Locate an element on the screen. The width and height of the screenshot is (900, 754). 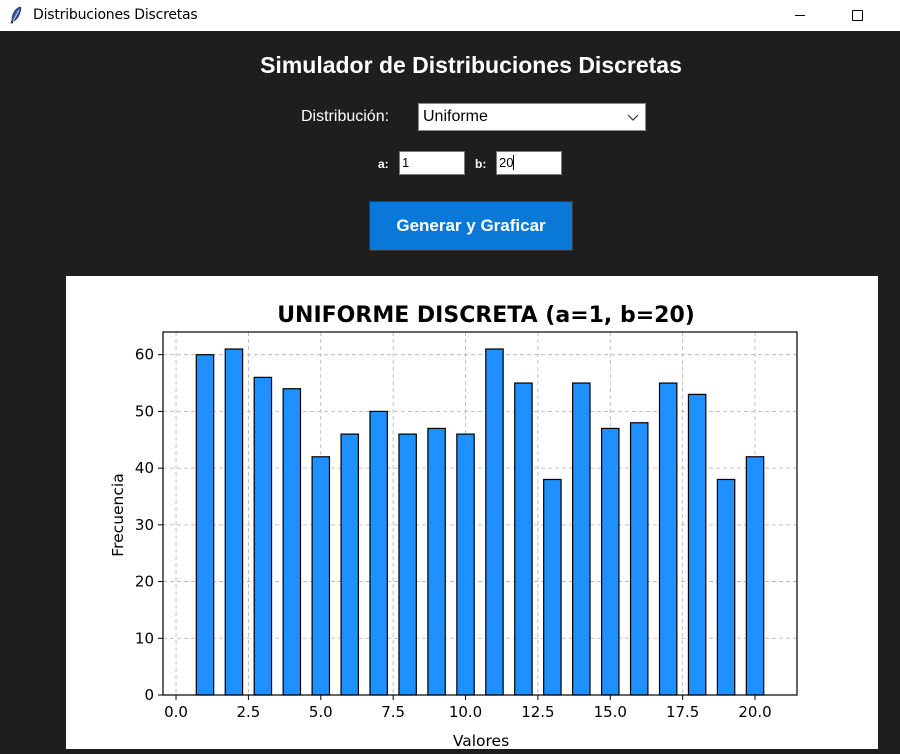
minimize-button is located at coordinates (800, 15).